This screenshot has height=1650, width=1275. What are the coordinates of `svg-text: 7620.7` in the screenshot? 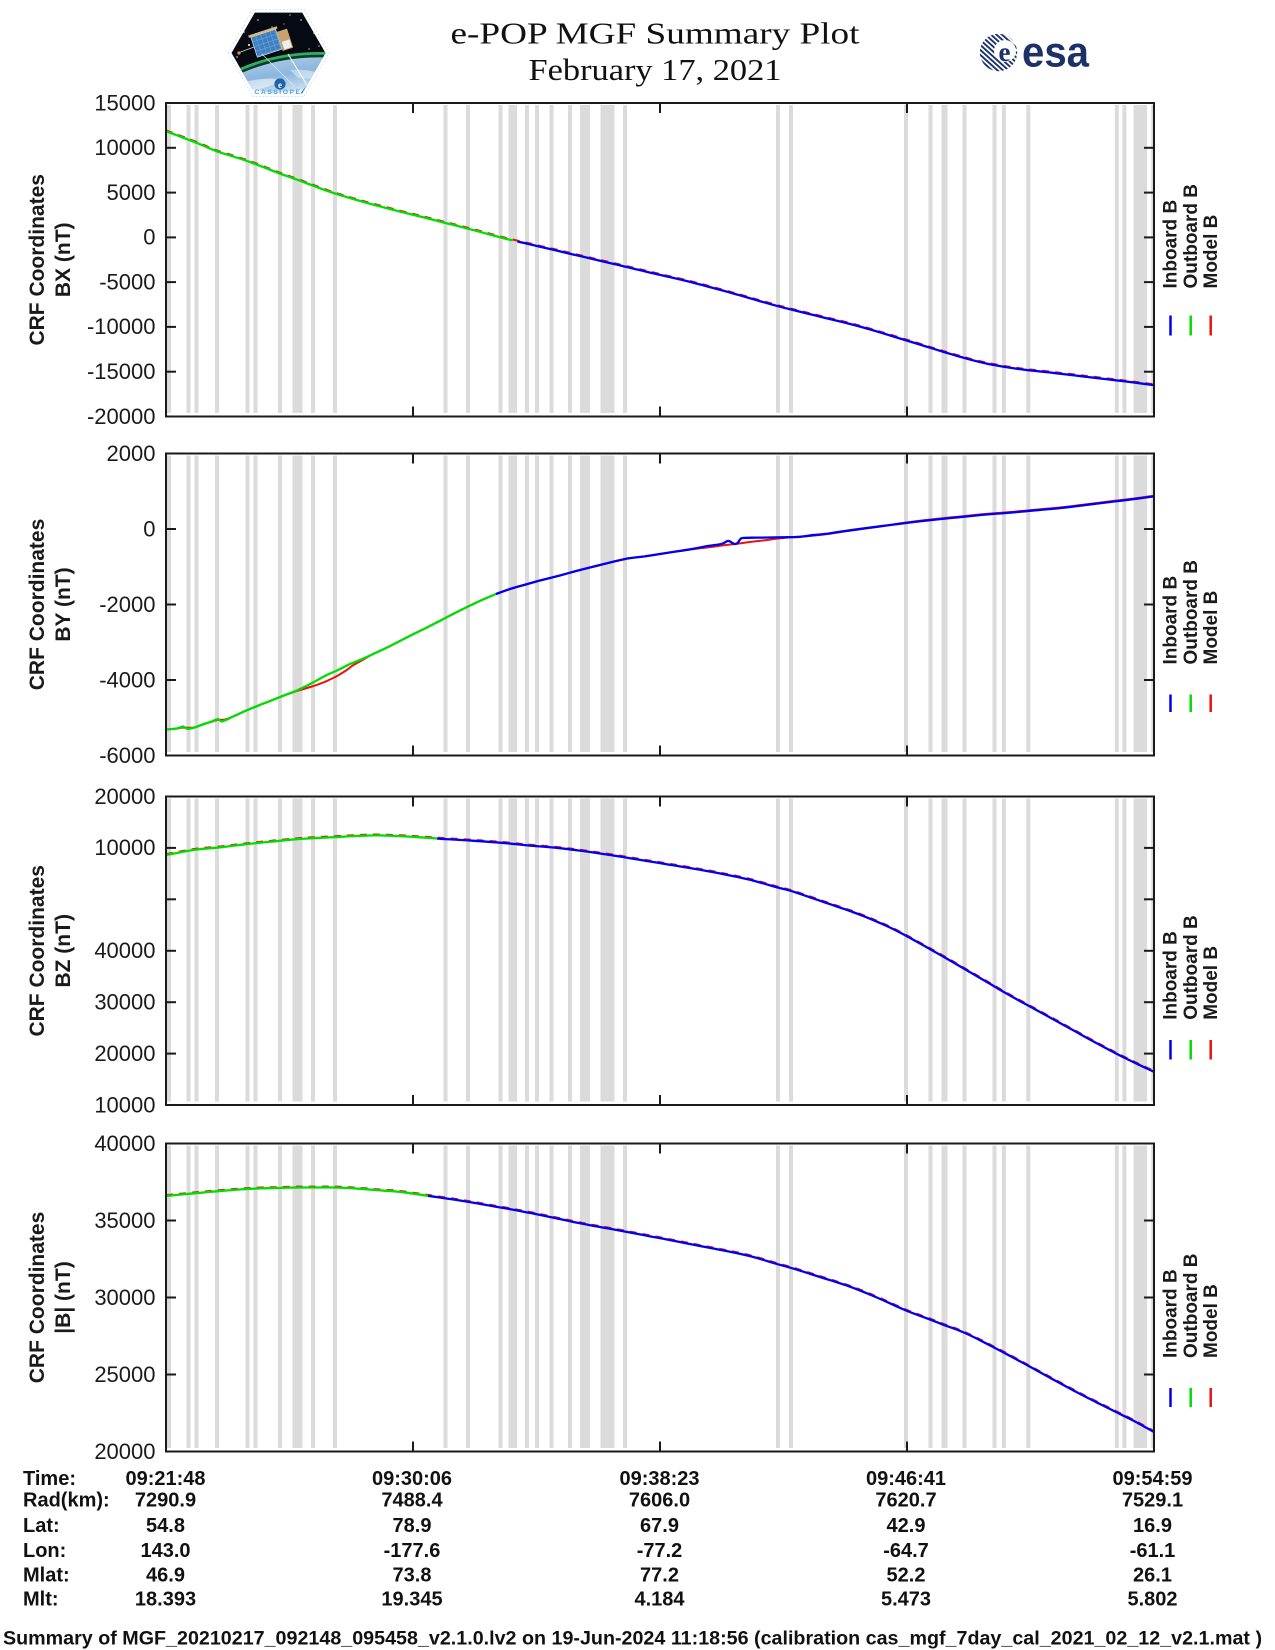 It's located at (905, 1500).